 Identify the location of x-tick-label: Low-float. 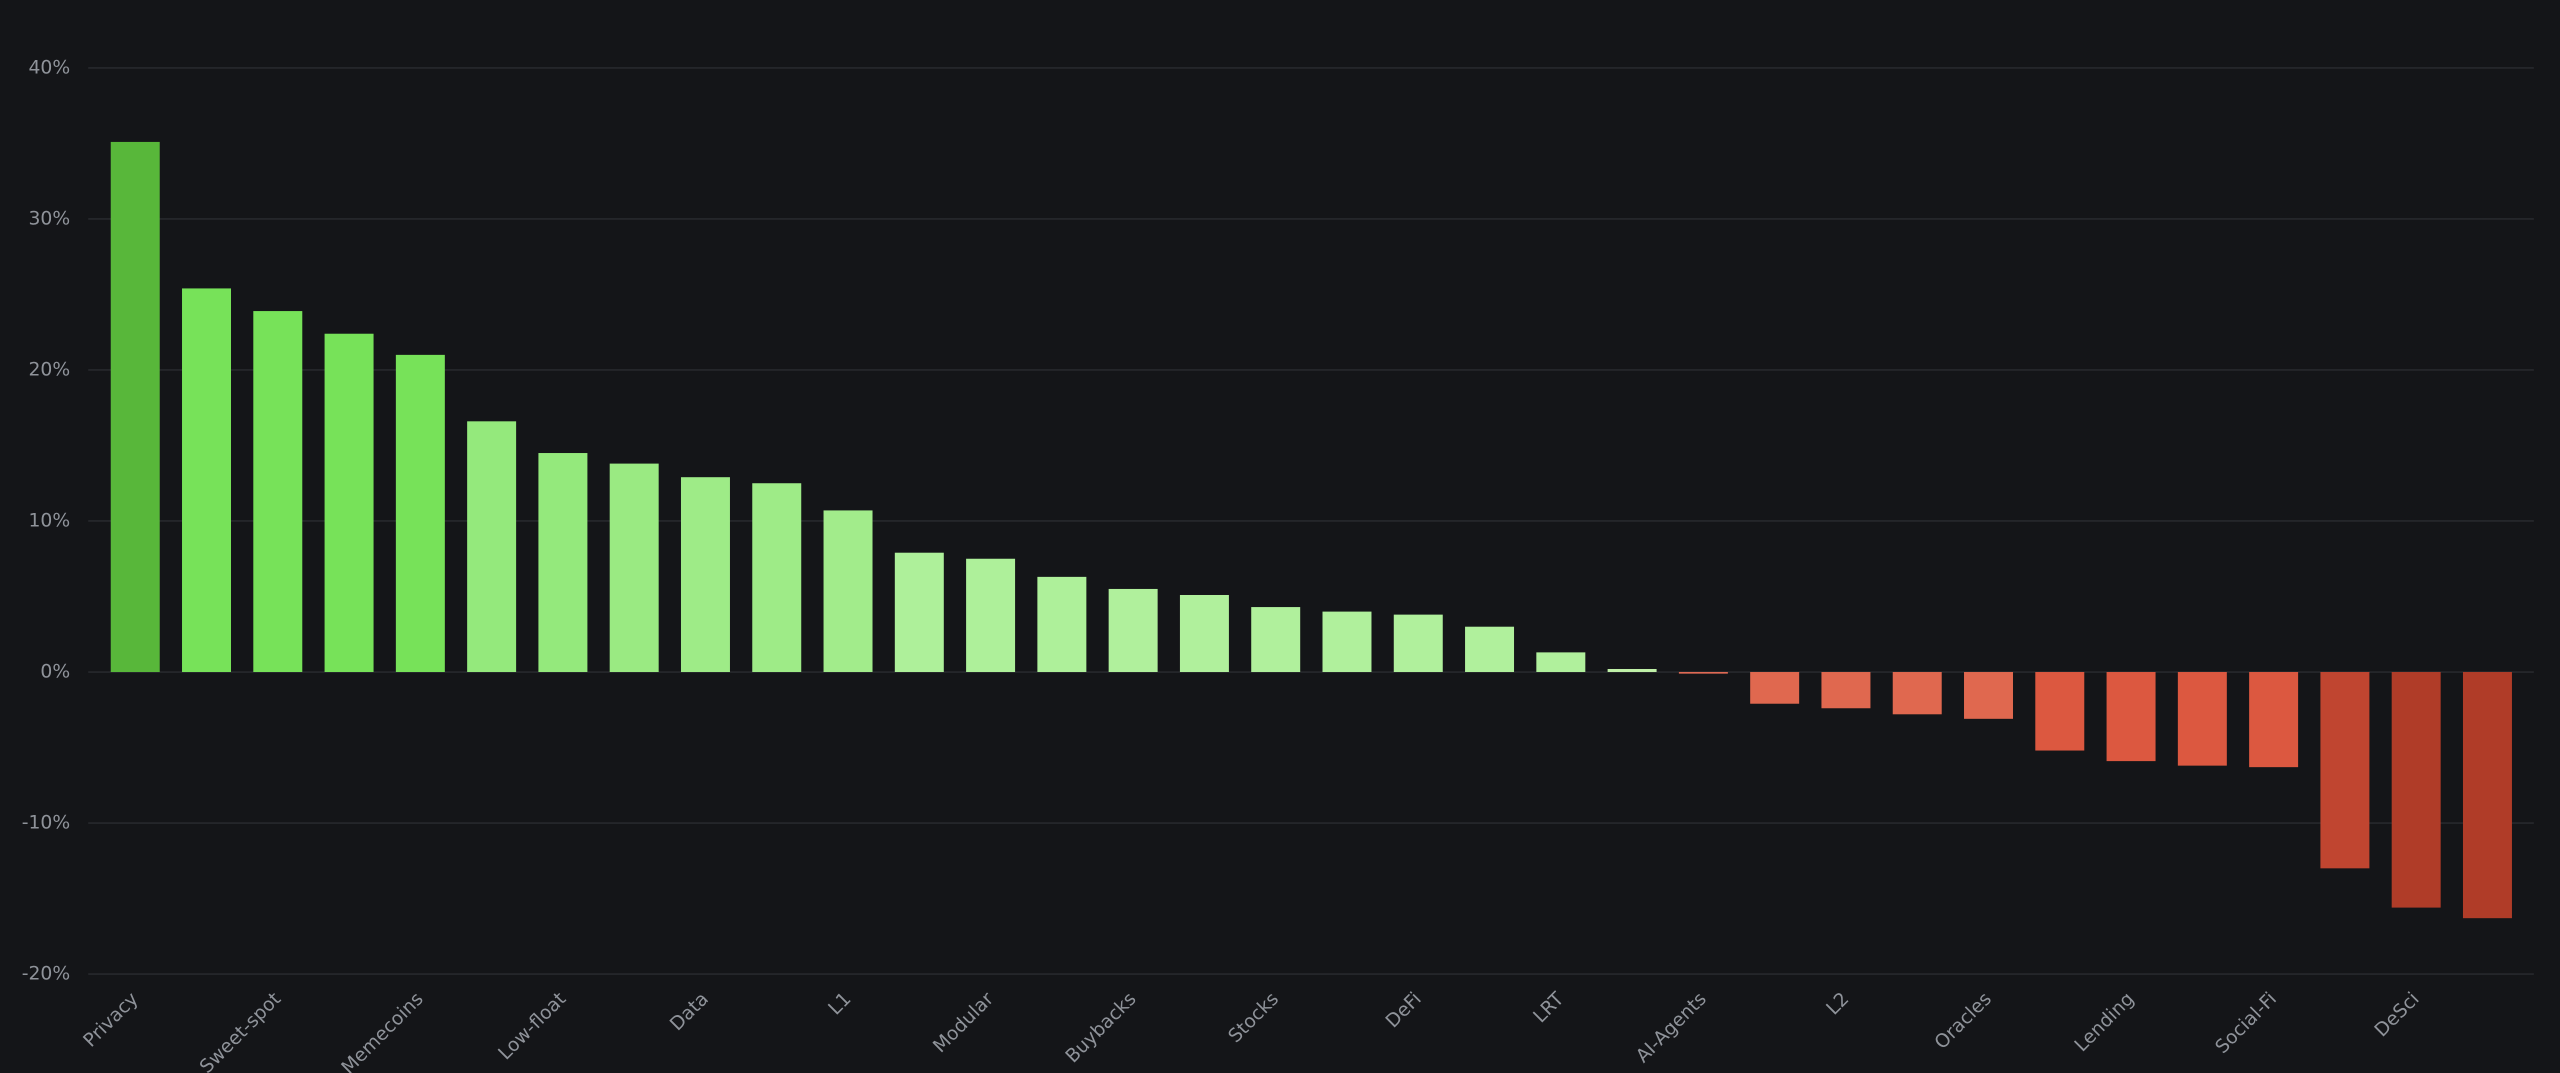
(533, 1027).